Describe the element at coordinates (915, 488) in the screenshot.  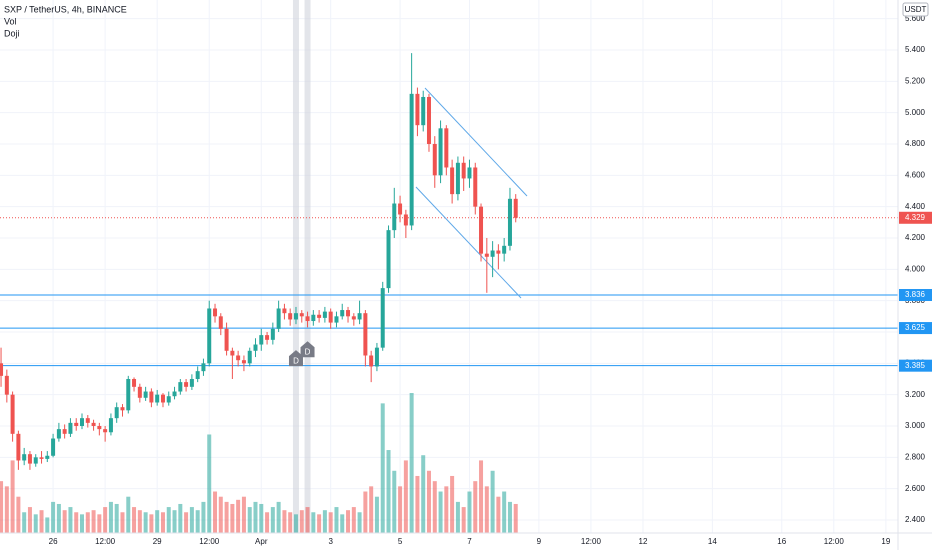
I see `y-tick-label: 2.600` at that location.